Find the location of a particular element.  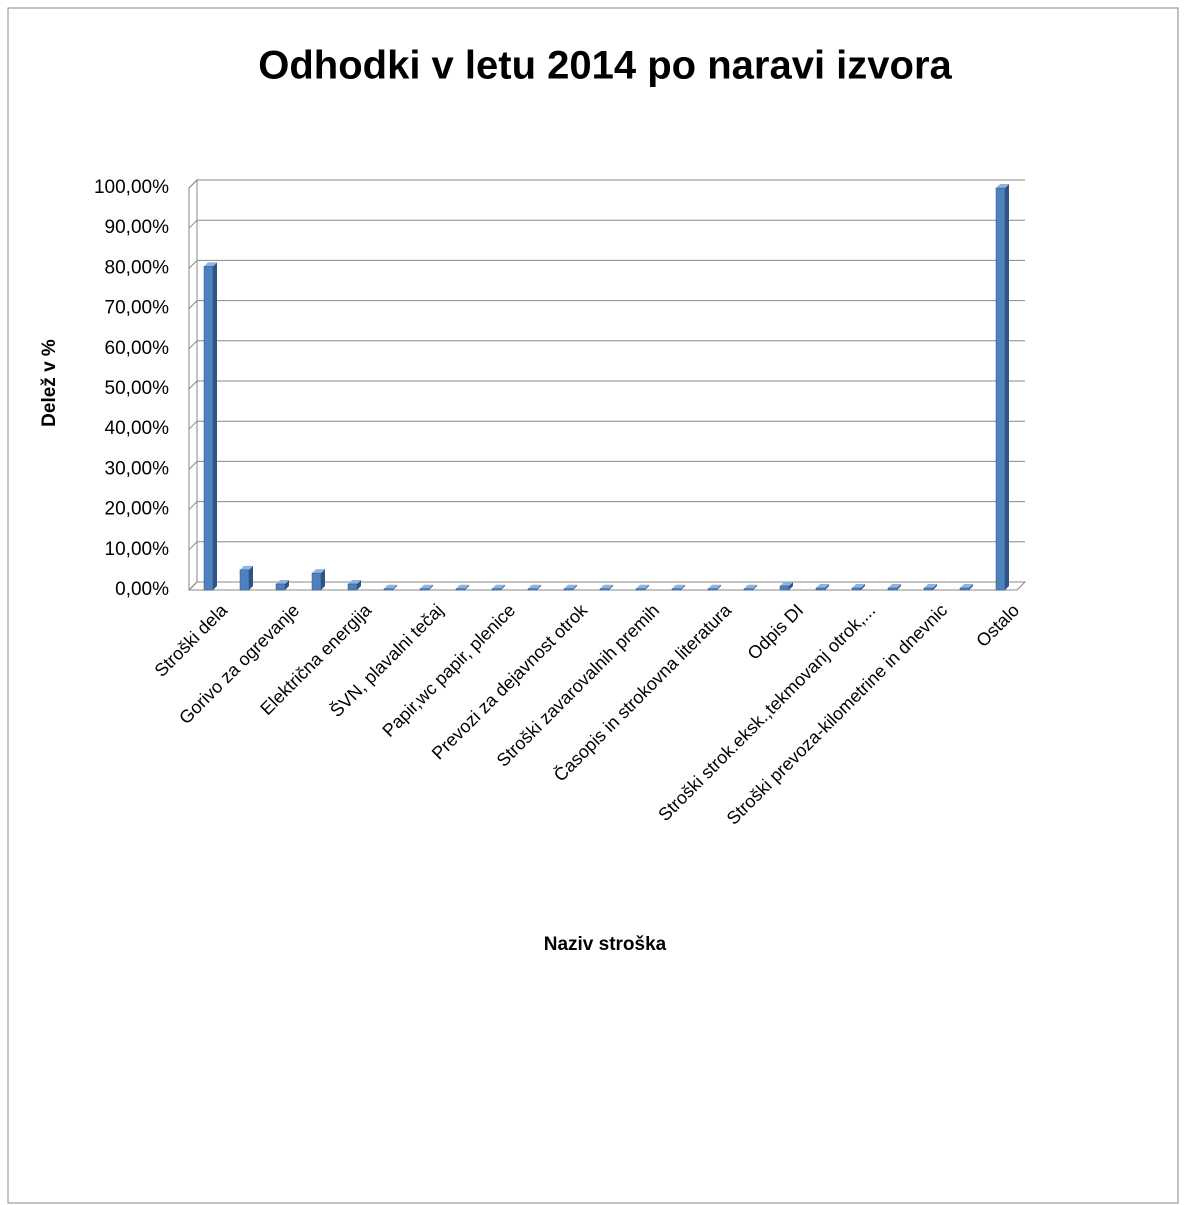

y-tick-label: 0,00% is located at coordinates (142, 589).